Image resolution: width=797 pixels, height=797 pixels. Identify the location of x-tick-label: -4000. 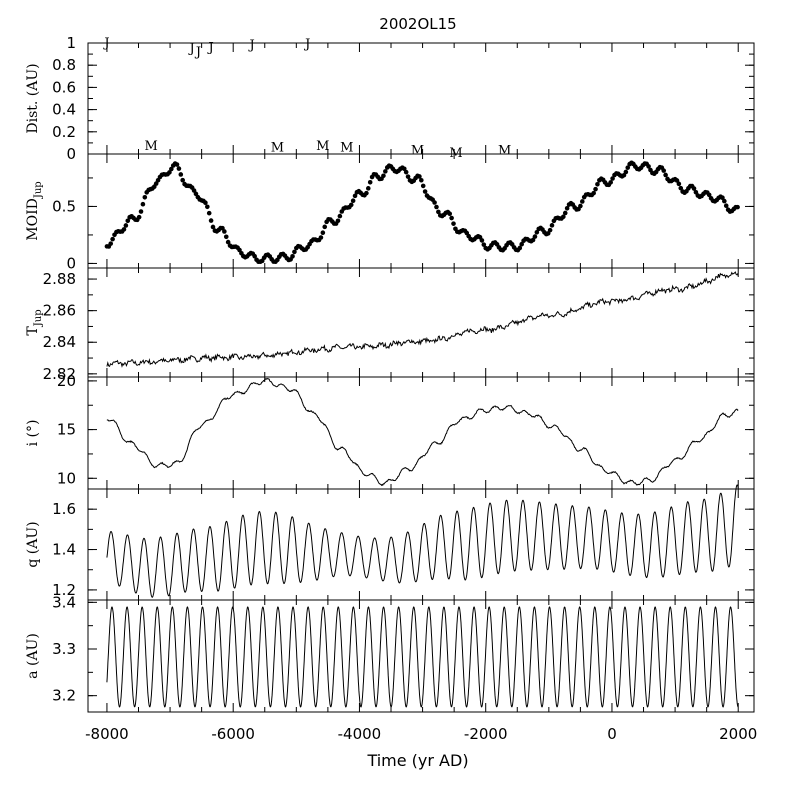
(360, 734).